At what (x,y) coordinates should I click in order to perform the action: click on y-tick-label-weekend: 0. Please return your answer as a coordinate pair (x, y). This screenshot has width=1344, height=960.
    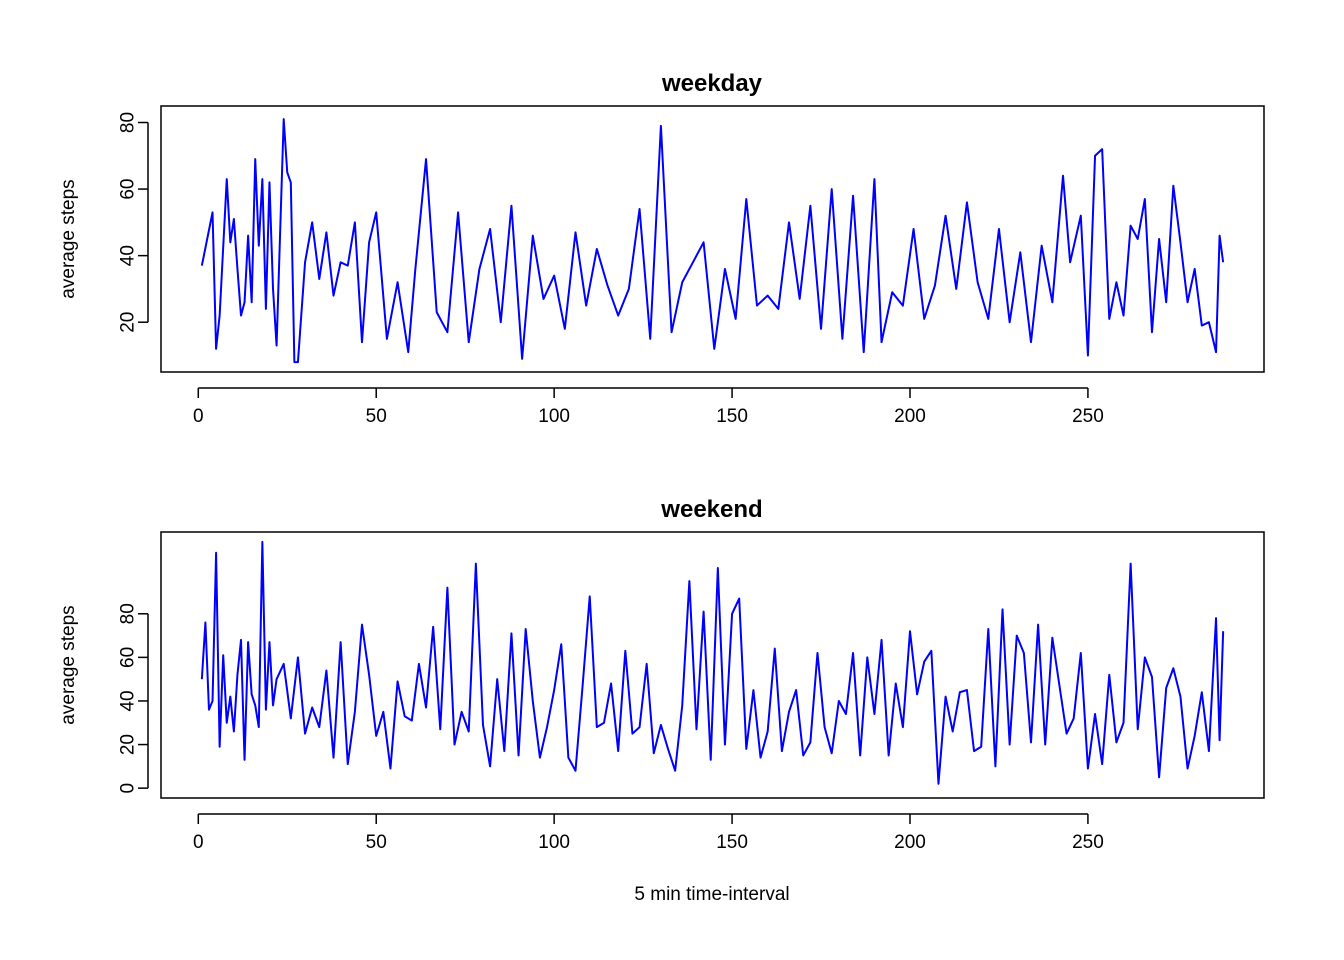
    Looking at the image, I should click on (128, 788).